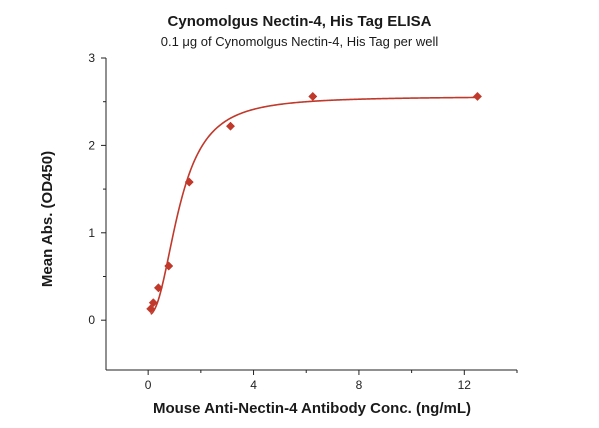  I want to click on x-tick-label: 12, so click(465, 385).